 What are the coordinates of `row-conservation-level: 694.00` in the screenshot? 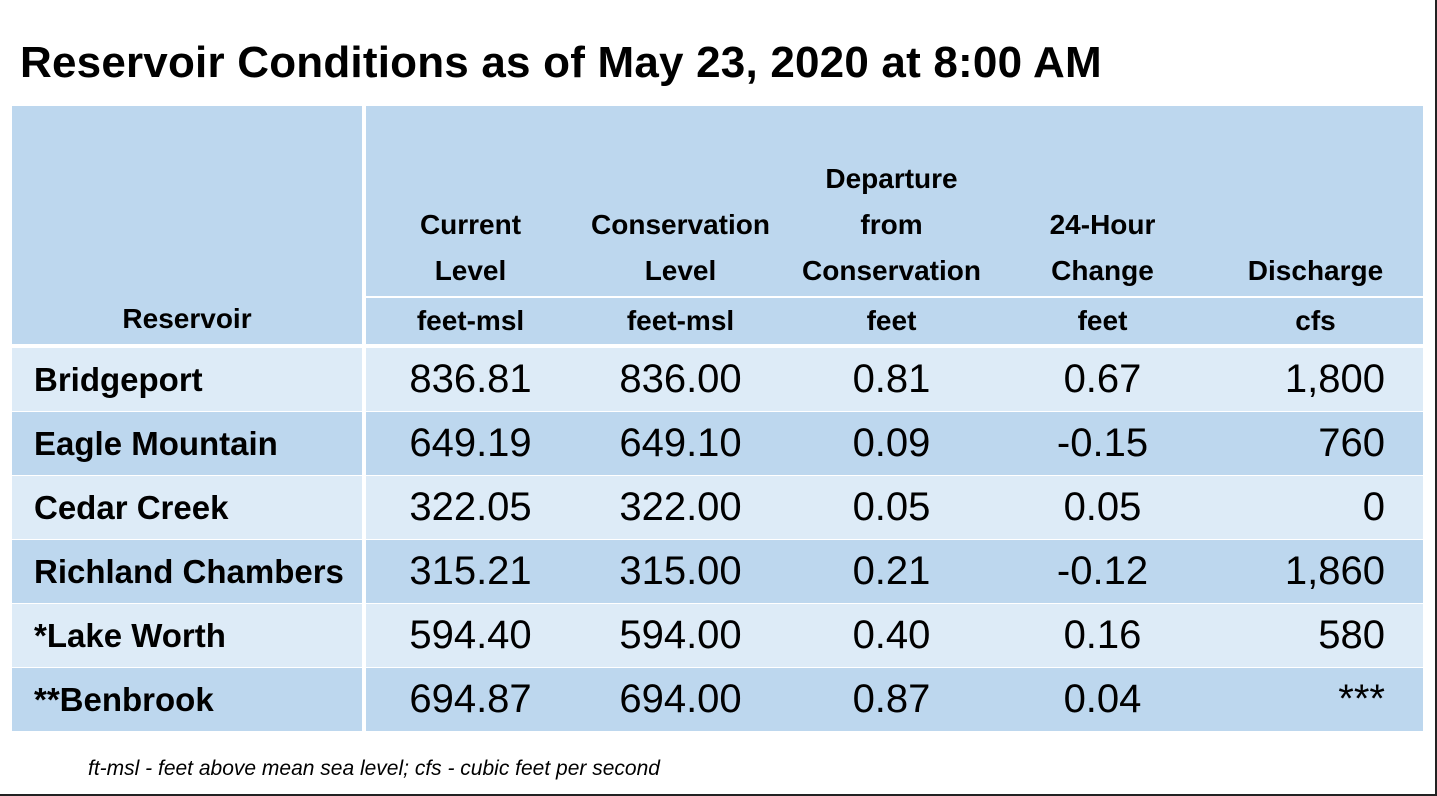 It's located at (680, 699).